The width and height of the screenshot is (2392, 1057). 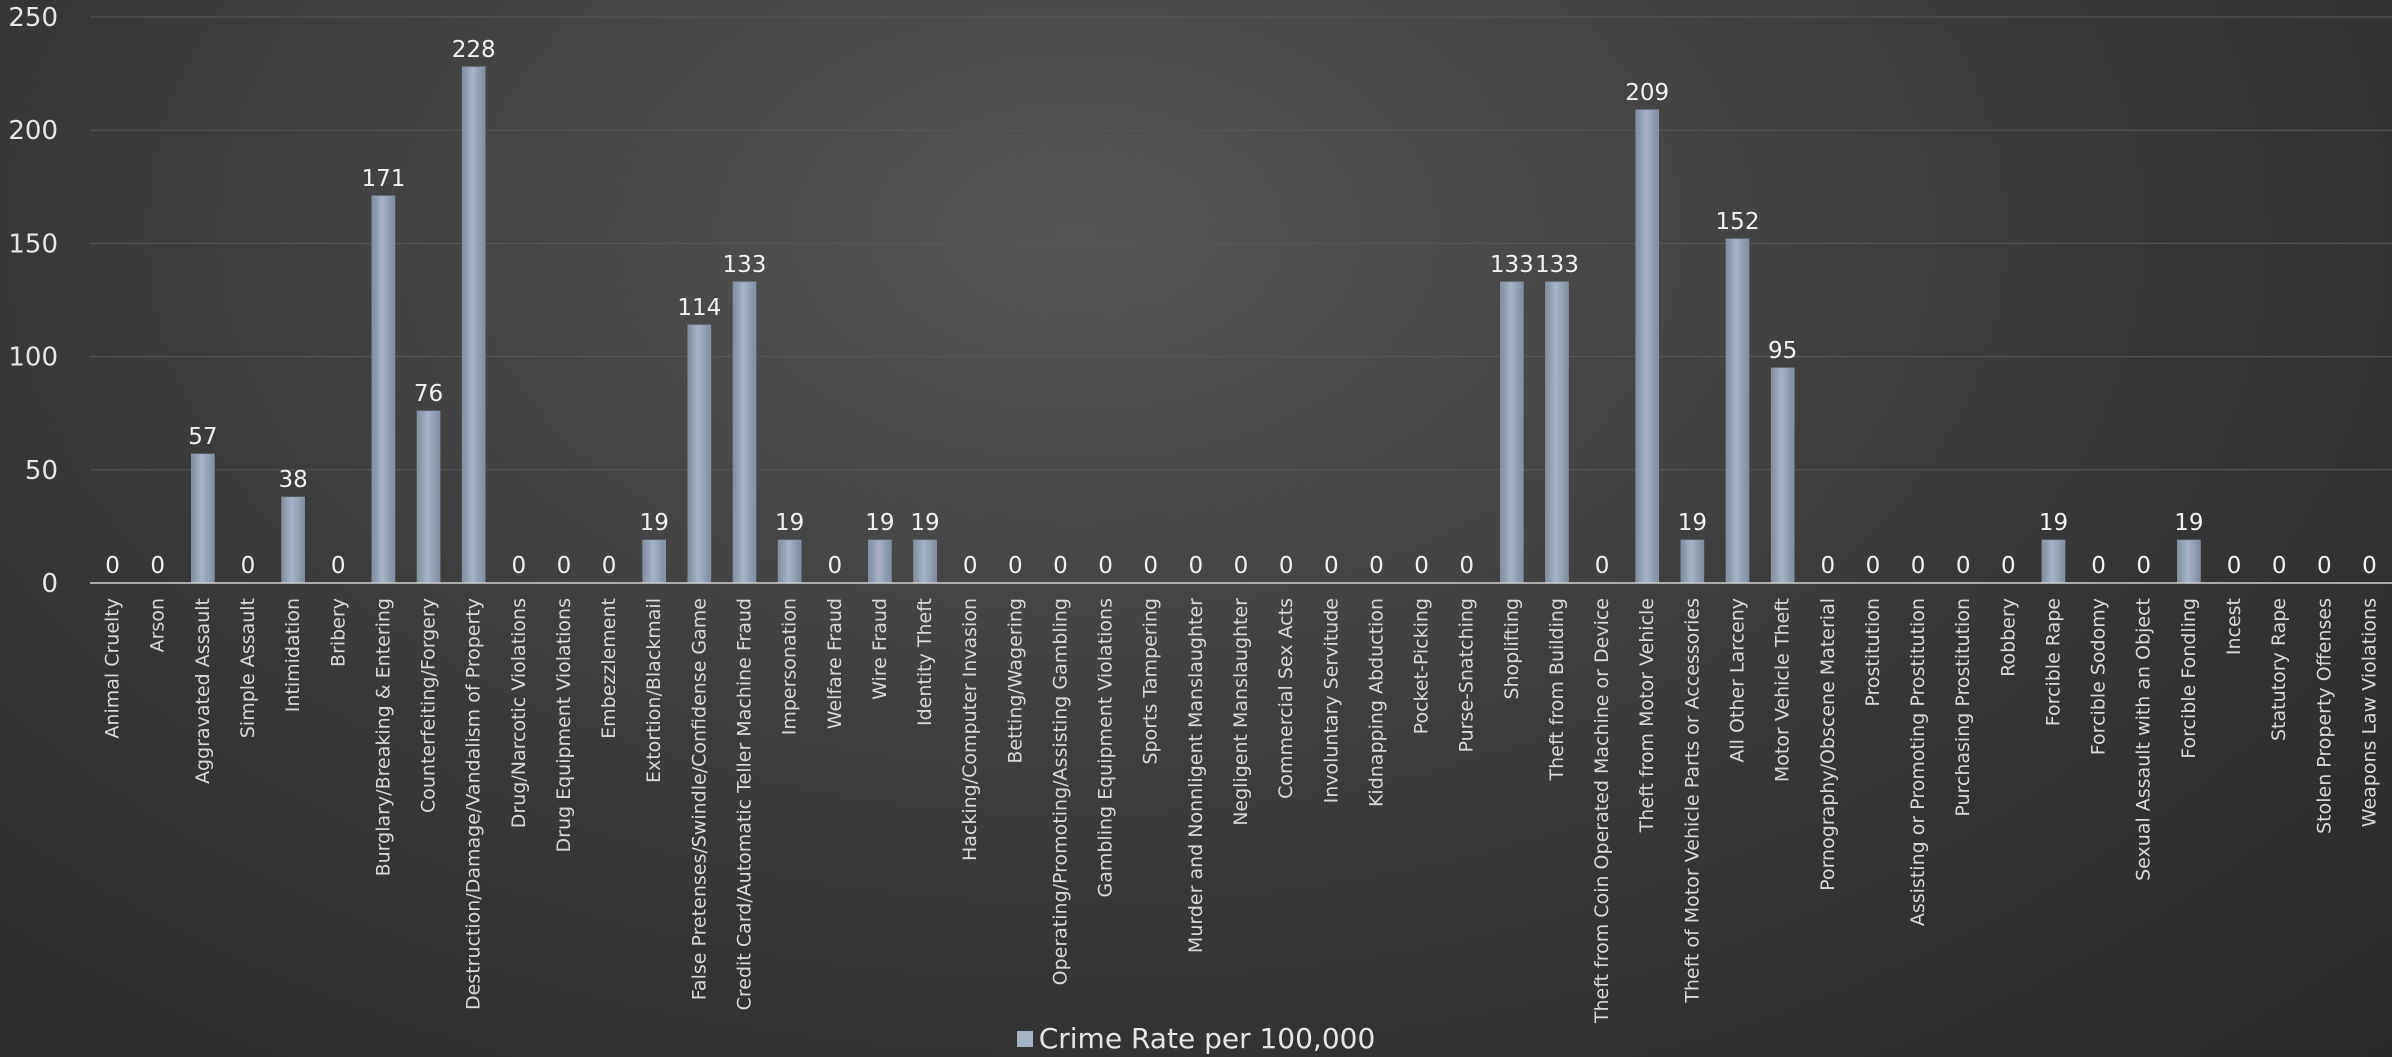 I want to click on category-label: Weapons Law Violations, so click(x=2369, y=712).